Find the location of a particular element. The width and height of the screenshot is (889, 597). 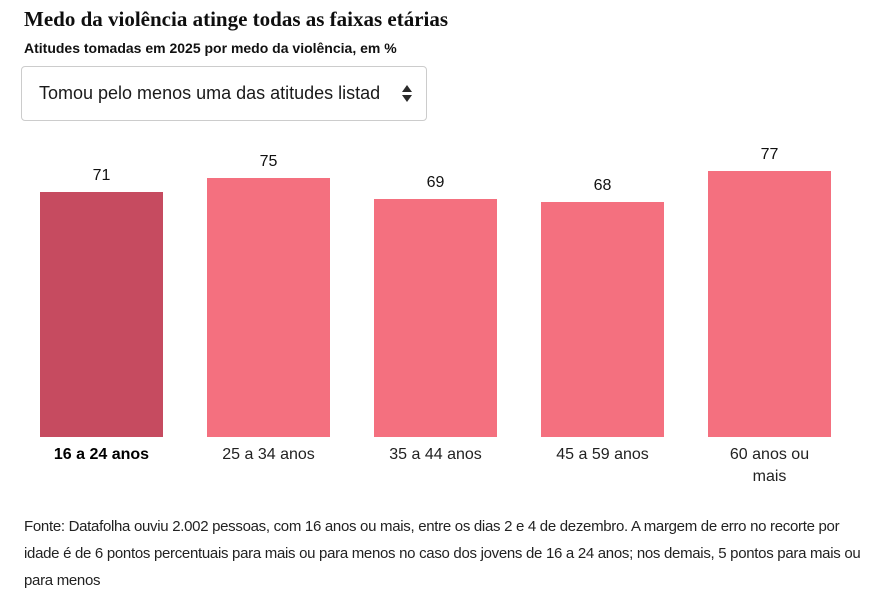

bar-value-label: 68 is located at coordinates (602, 185).